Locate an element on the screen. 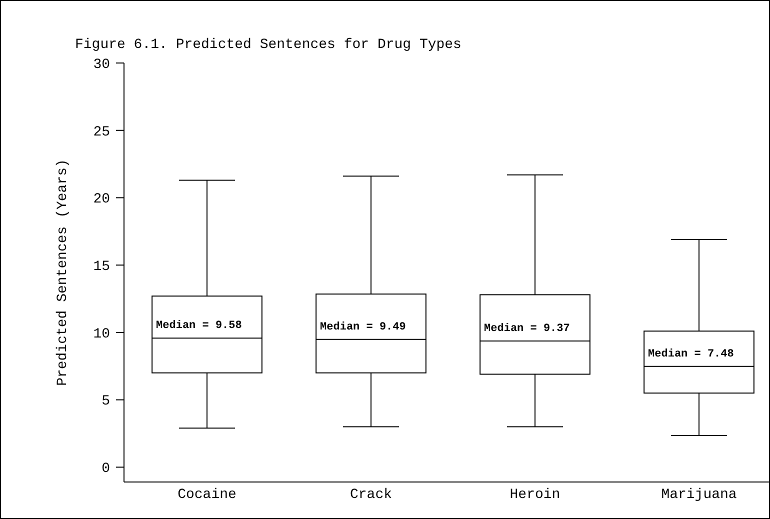  annotation: Median = 9.37 is located at coordinates (527, 328).